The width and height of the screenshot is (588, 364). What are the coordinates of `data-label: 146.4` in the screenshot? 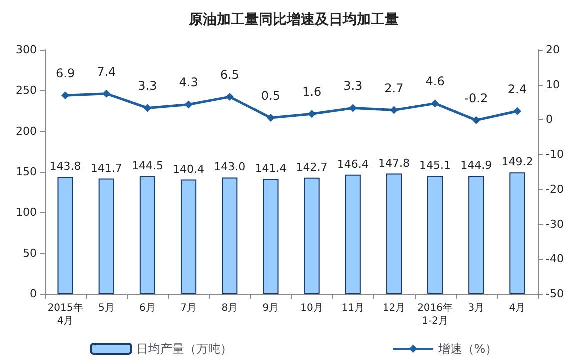 It's located at (353, 164).